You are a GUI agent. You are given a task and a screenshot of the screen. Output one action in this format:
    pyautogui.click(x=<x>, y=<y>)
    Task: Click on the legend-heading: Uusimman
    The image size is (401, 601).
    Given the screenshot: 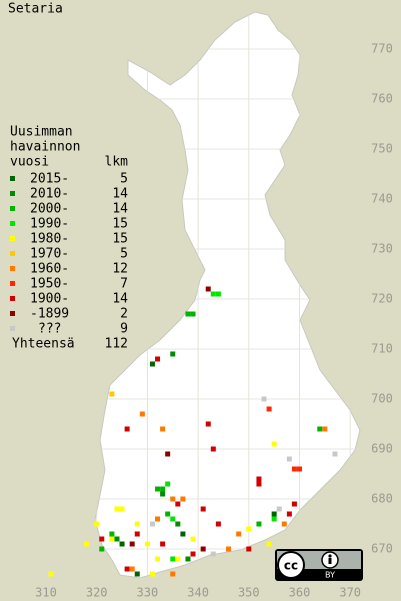 What is the action you would take?
    pyautogui.click(x=41, y=132)
    